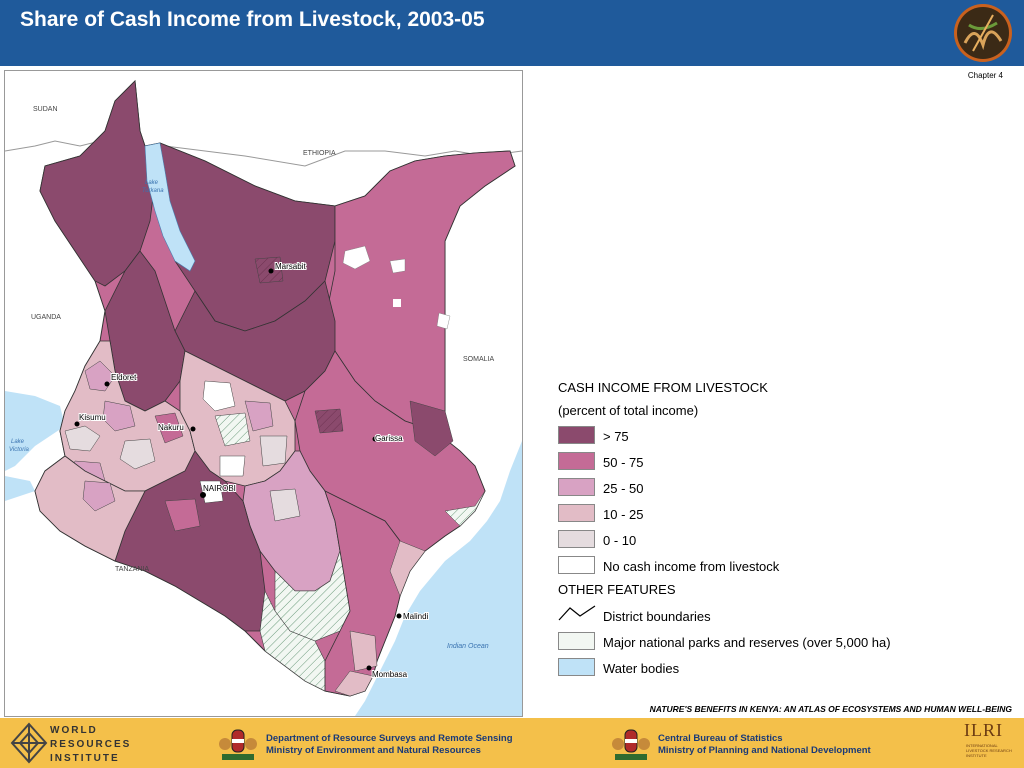 Image resolution: width=1024 pixels, height=768 pixels. I want to click on svg-text: Indian Ocean, so click(468, 646).